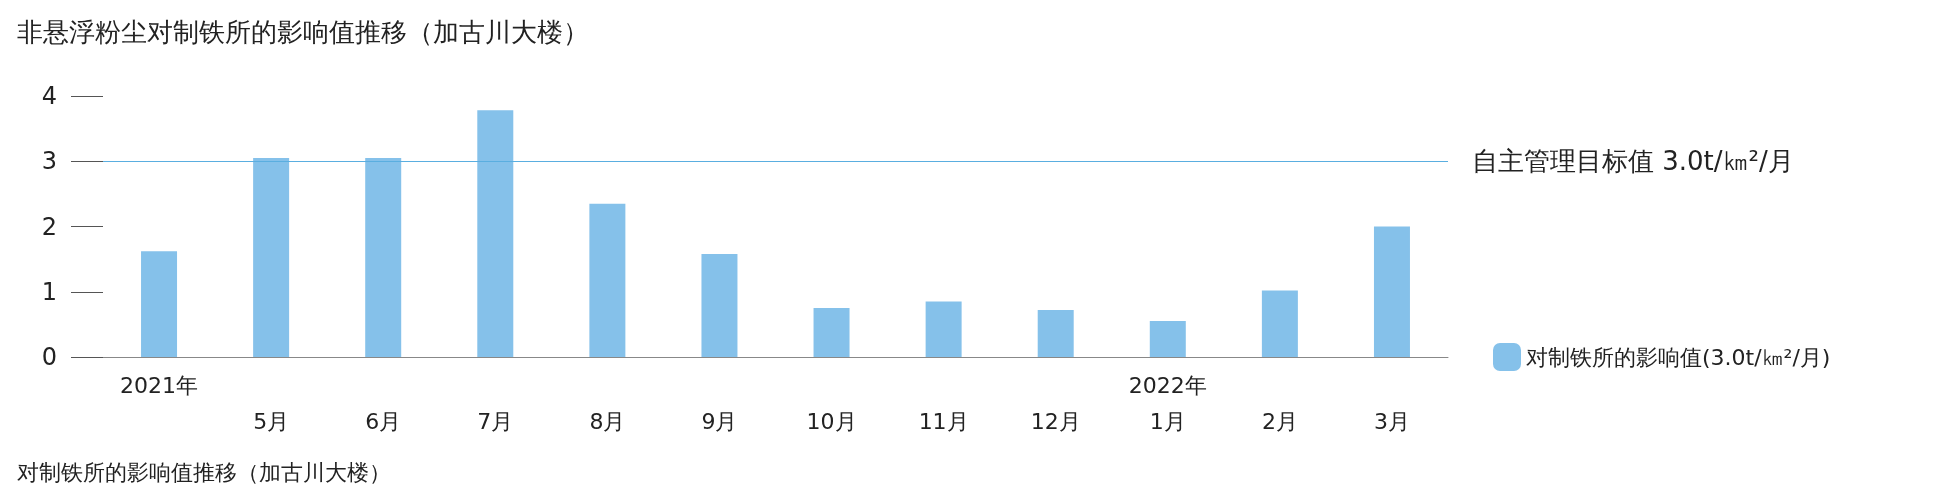  I want to click on x-tick-label: 2022年 1月, so click(1167, 403).